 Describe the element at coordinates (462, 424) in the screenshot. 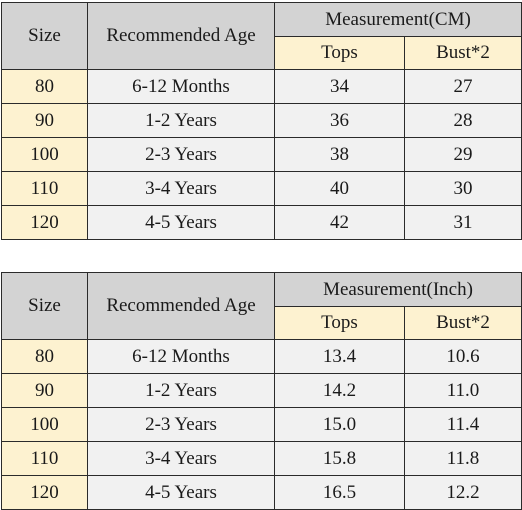

I see `bust-cell: 11.4` at that location.